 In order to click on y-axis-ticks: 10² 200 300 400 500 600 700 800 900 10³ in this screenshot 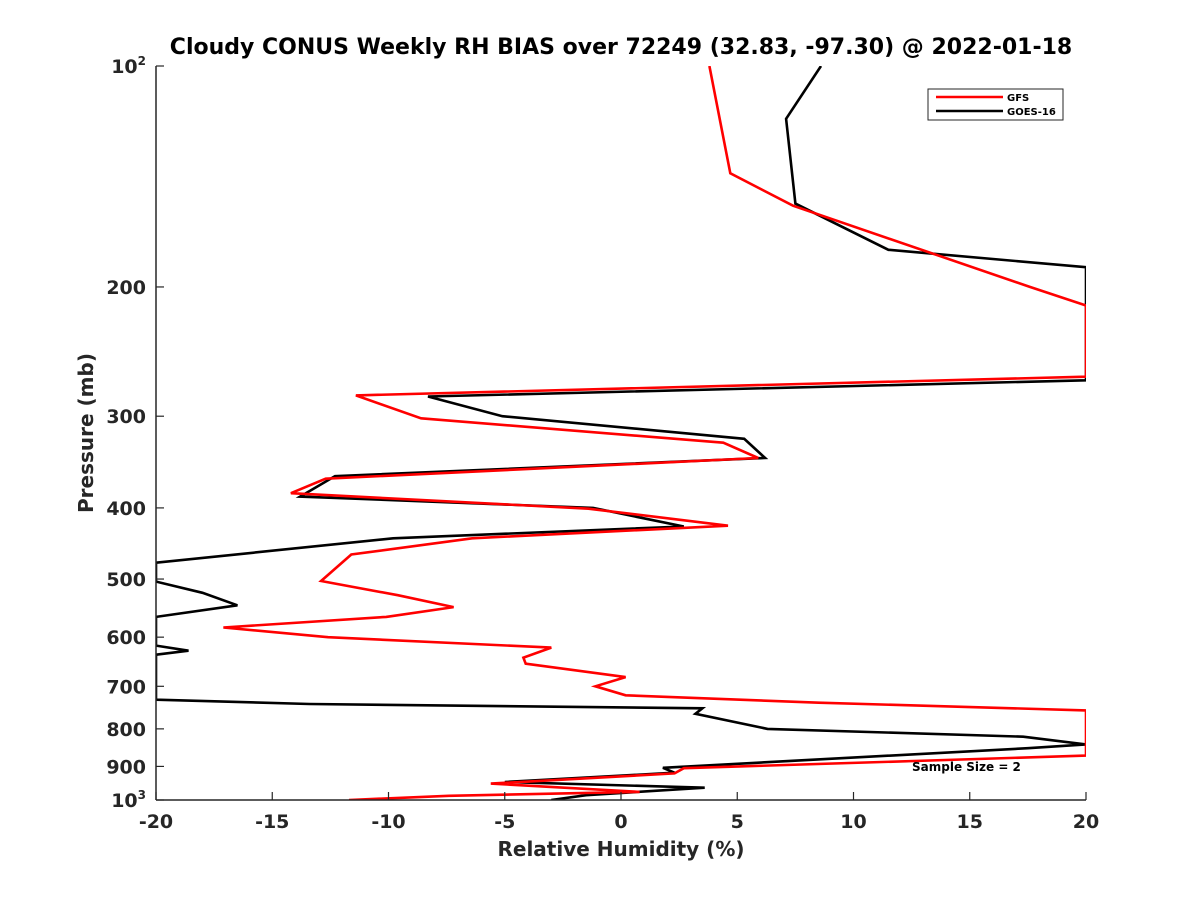, I will do `click(135, 433)`.